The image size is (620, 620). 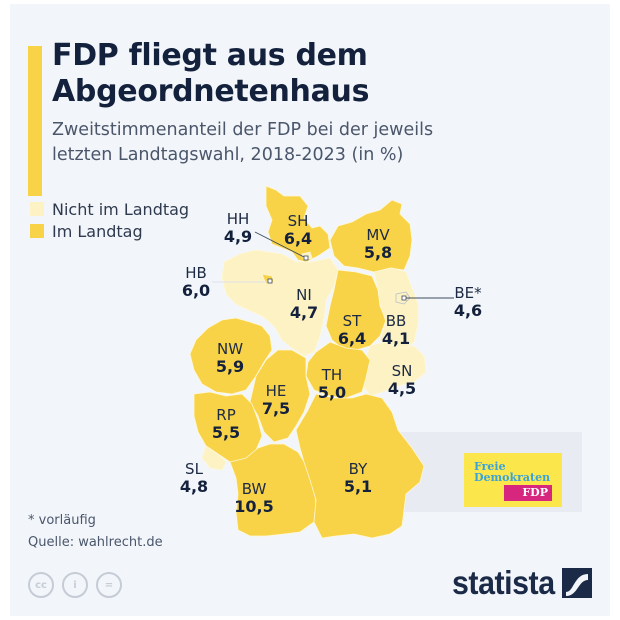 I want to click on license-icons: cc i =, so click(x=75, y=585).